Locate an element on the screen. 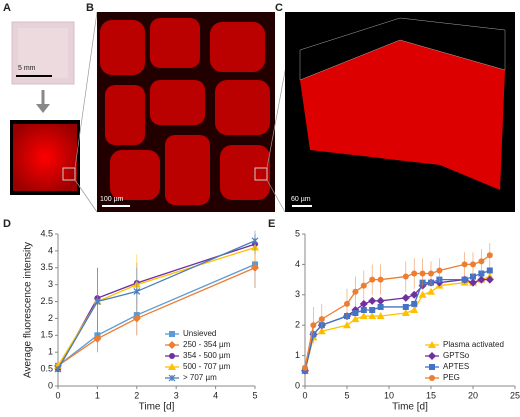  legend-label: PEG is located at coordinates (451, 377).